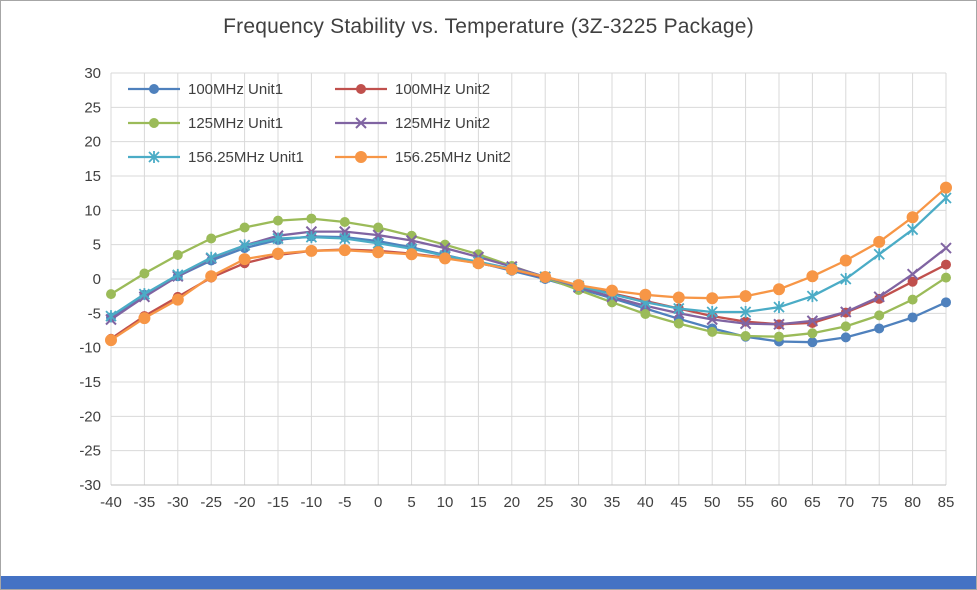  Describe the element at coordinates (92, 210) in the screenshot. I see `y-tick-label: 10` at that location.